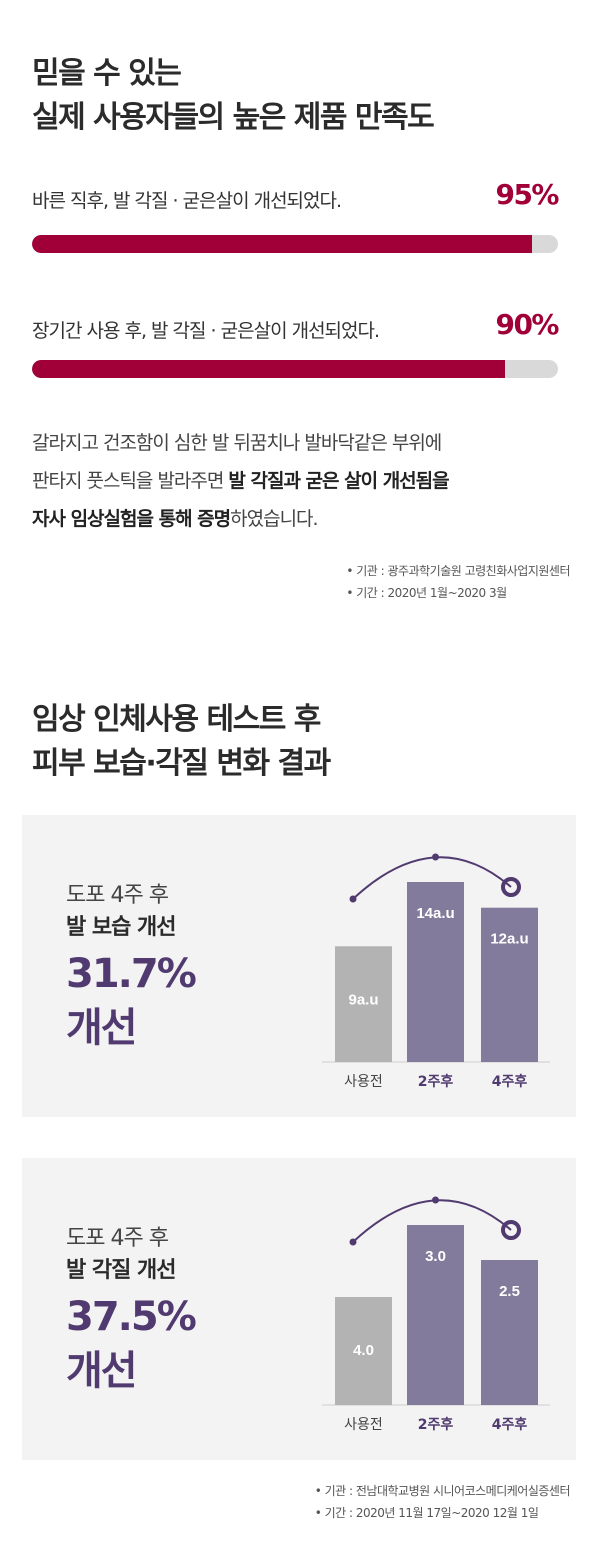 Image resolution: width=610 pixels, height=1558 pixels. I want to click on bar-value-label: 4.0, so click(363, 1350).